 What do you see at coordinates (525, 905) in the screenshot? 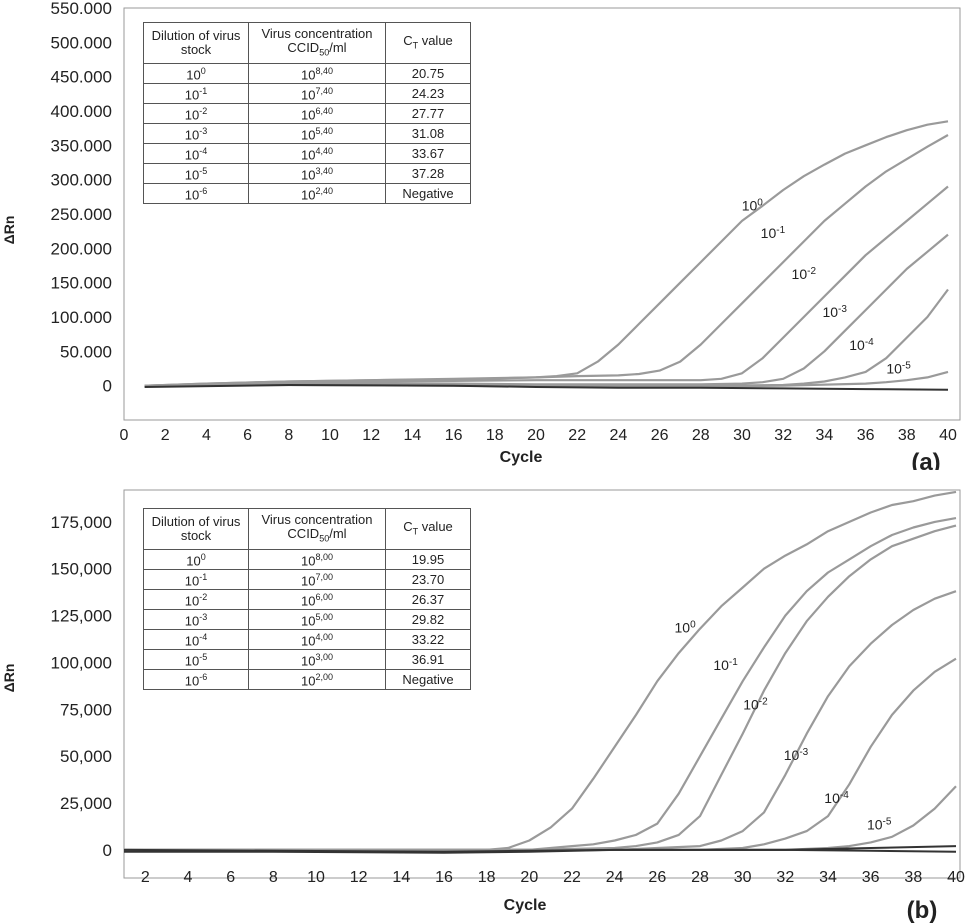
I see `x-axis-label: Cycle` at bounding box center [525, 905].